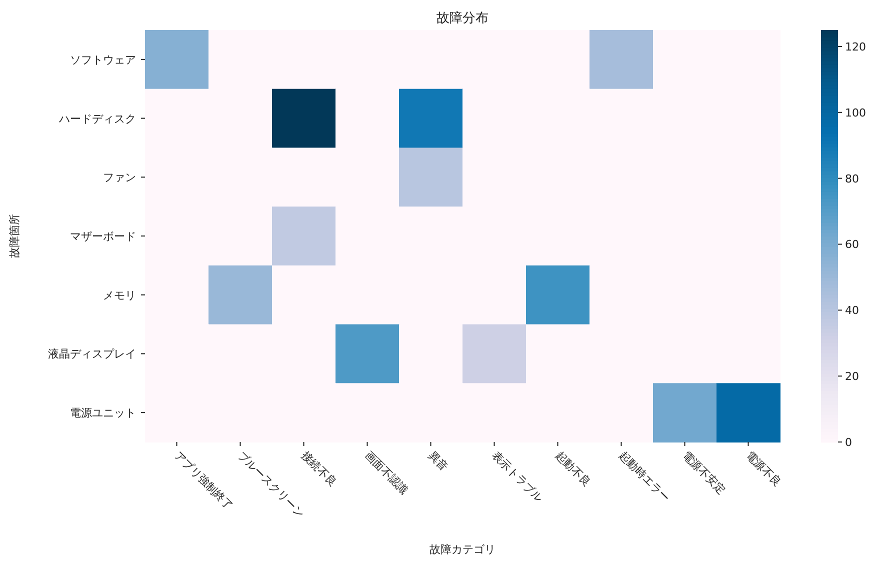  I want to click on y-tick-label: ファン, so click(119, 177).